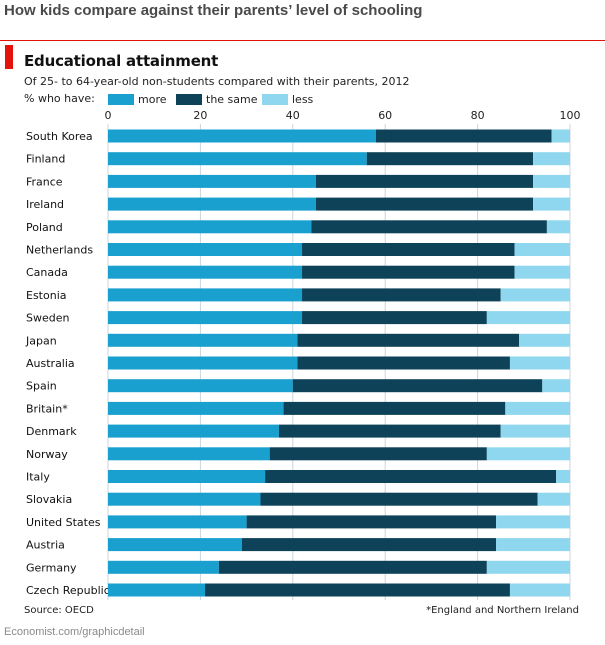  What do you see at coordinates (121, 99) in the screenshot?
I see `legend-swatch-more` at bounding box center [121, 99].